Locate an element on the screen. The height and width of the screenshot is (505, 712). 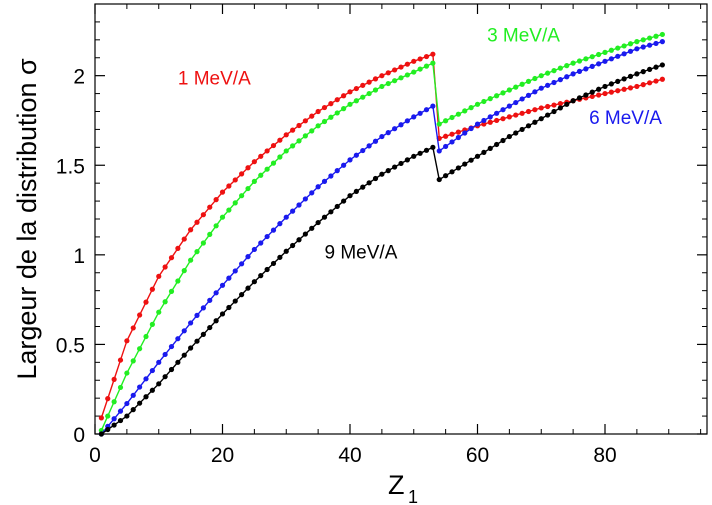
x-axis-label-subscript: 1 is located at coordinates (413, 496).